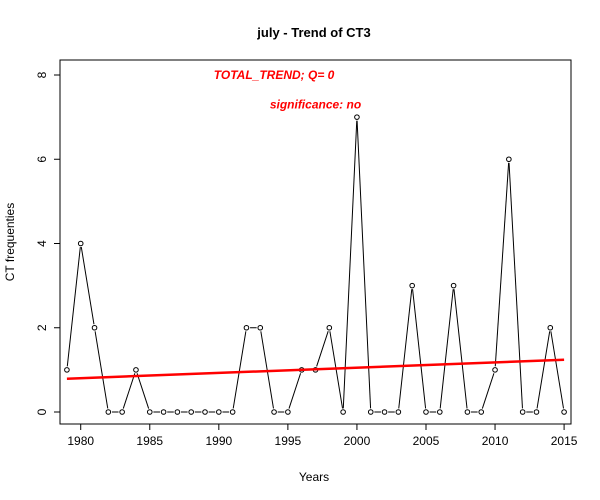  Describe the element at coordinates (67, 370) in the screenshot. I see `data-point-1979` at that location.